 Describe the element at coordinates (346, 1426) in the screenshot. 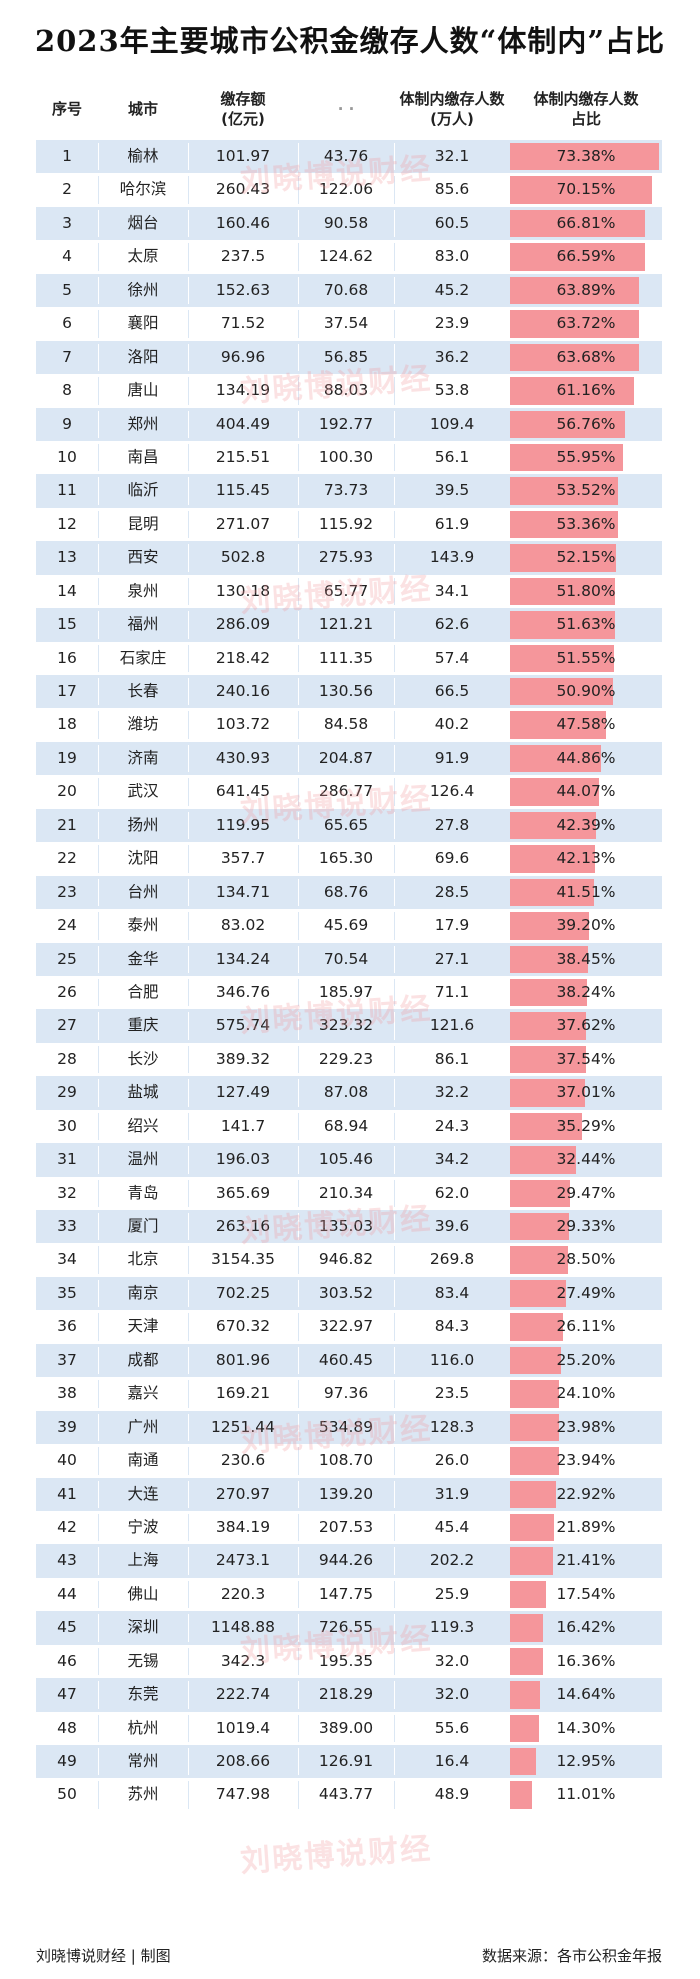

I see `cell-col4: 534.89` at that location.